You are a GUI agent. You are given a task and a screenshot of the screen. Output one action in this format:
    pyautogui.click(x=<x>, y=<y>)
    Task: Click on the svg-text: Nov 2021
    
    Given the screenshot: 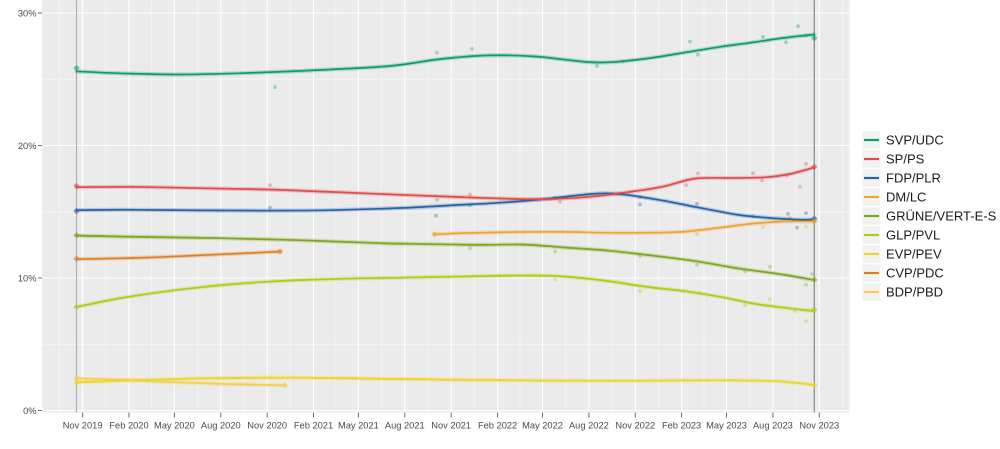 What is the action you would take?
    pyautogui.click(x=451, y=425)
    